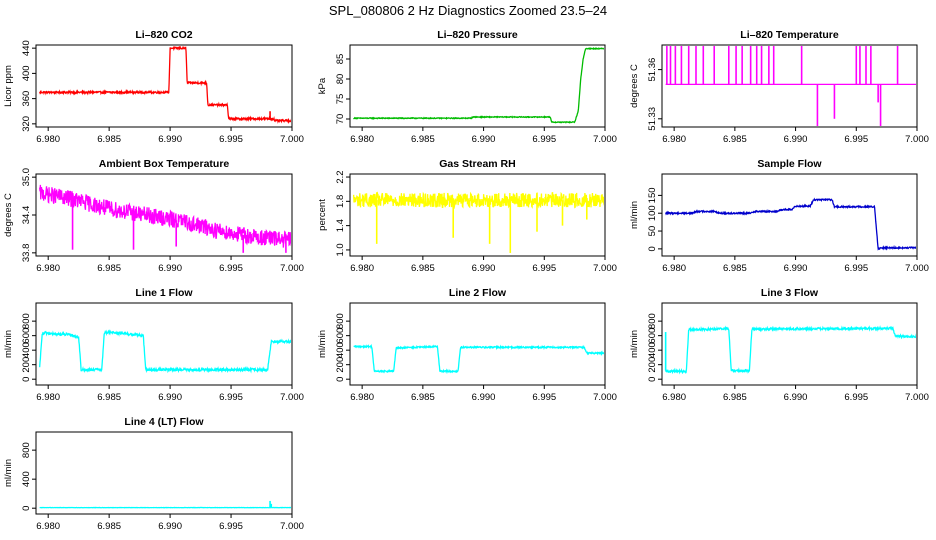 The height and width of the screenshot is (540, 936). I want to click on panel-title: Gas Stream RH, so click(477, 164).